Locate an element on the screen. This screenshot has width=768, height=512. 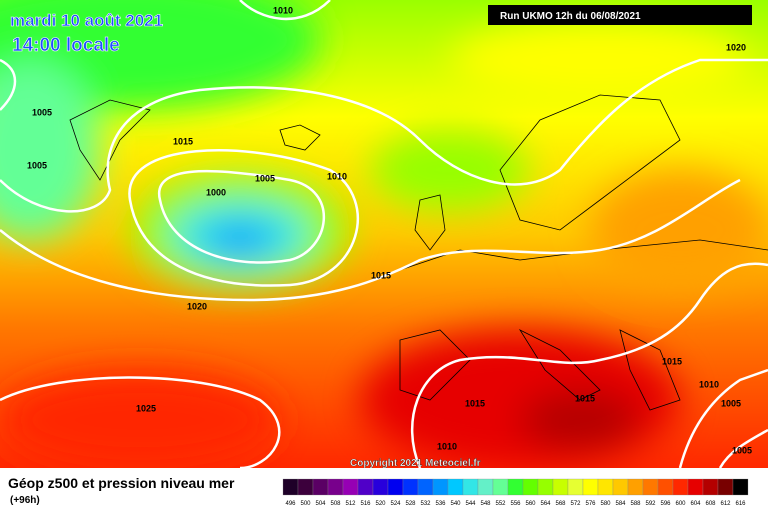
scale-label: 532 is located at coordinates (425, 504).